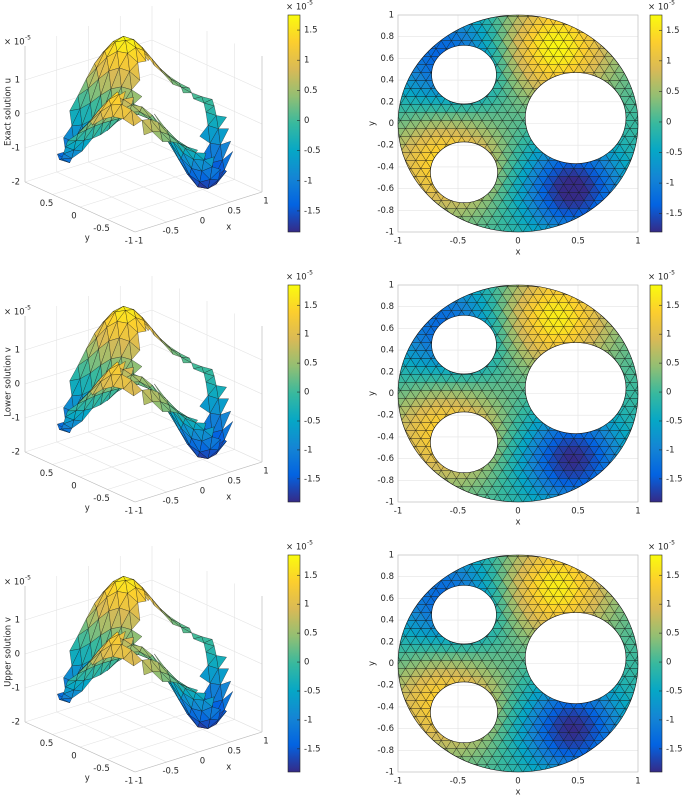  What do you see at coordinates (202, 222) in the screenshot?
I see `x-tick-label: 0` at bounding box center [202, 222].